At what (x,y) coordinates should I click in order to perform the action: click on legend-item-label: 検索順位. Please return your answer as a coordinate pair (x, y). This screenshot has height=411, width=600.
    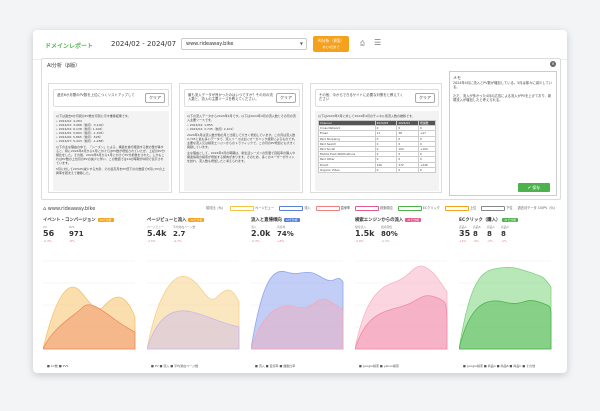
    Looking at the image, I should click on (386, 208).